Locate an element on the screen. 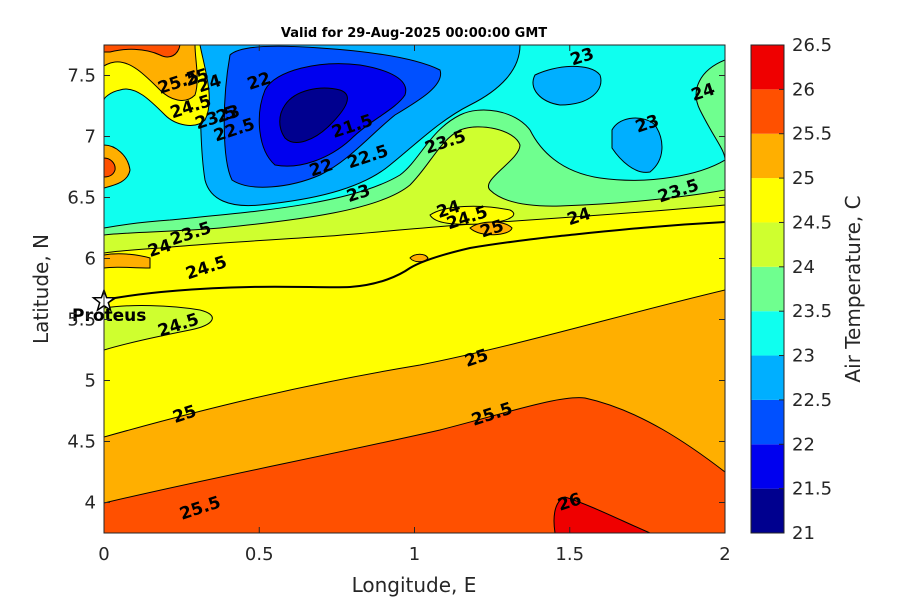 The width and height of the screenshot is (900, 600). y-tick-label: 5.5 is located at coordinates (81, 320).